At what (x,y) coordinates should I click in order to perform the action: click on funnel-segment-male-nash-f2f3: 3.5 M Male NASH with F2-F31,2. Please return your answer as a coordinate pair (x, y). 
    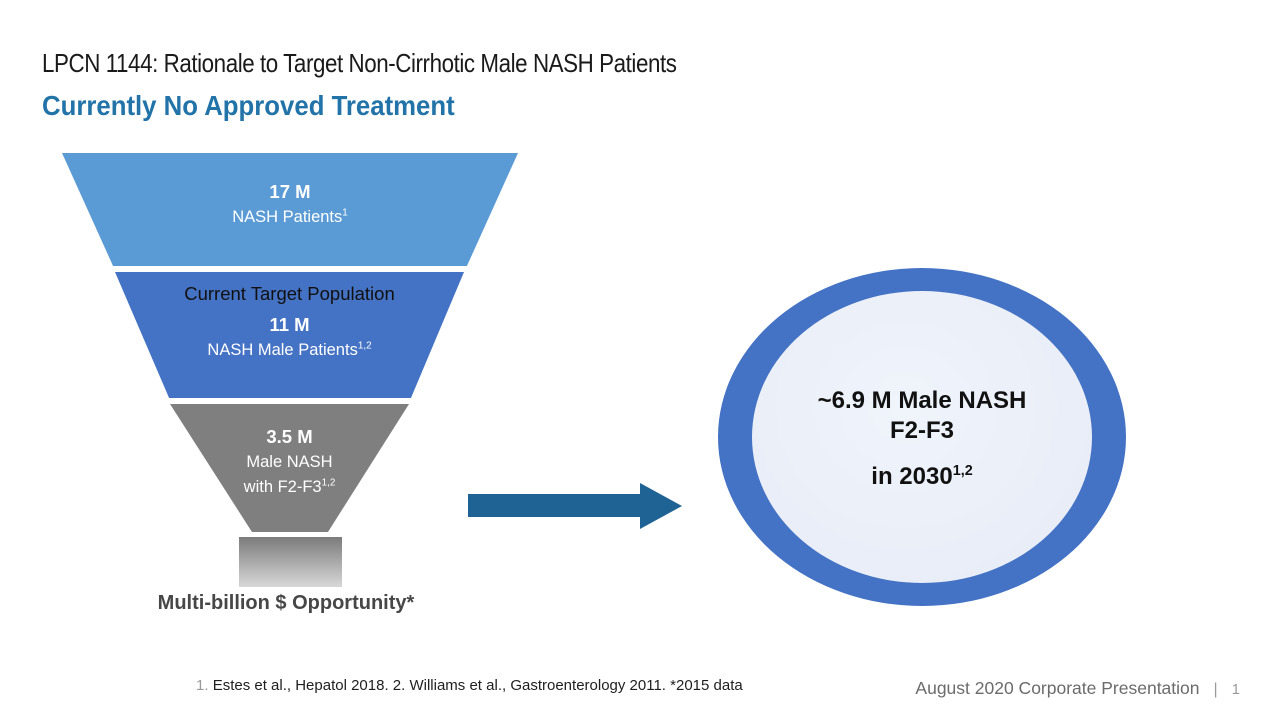
    Looking at the image, I should click on (289, 468).